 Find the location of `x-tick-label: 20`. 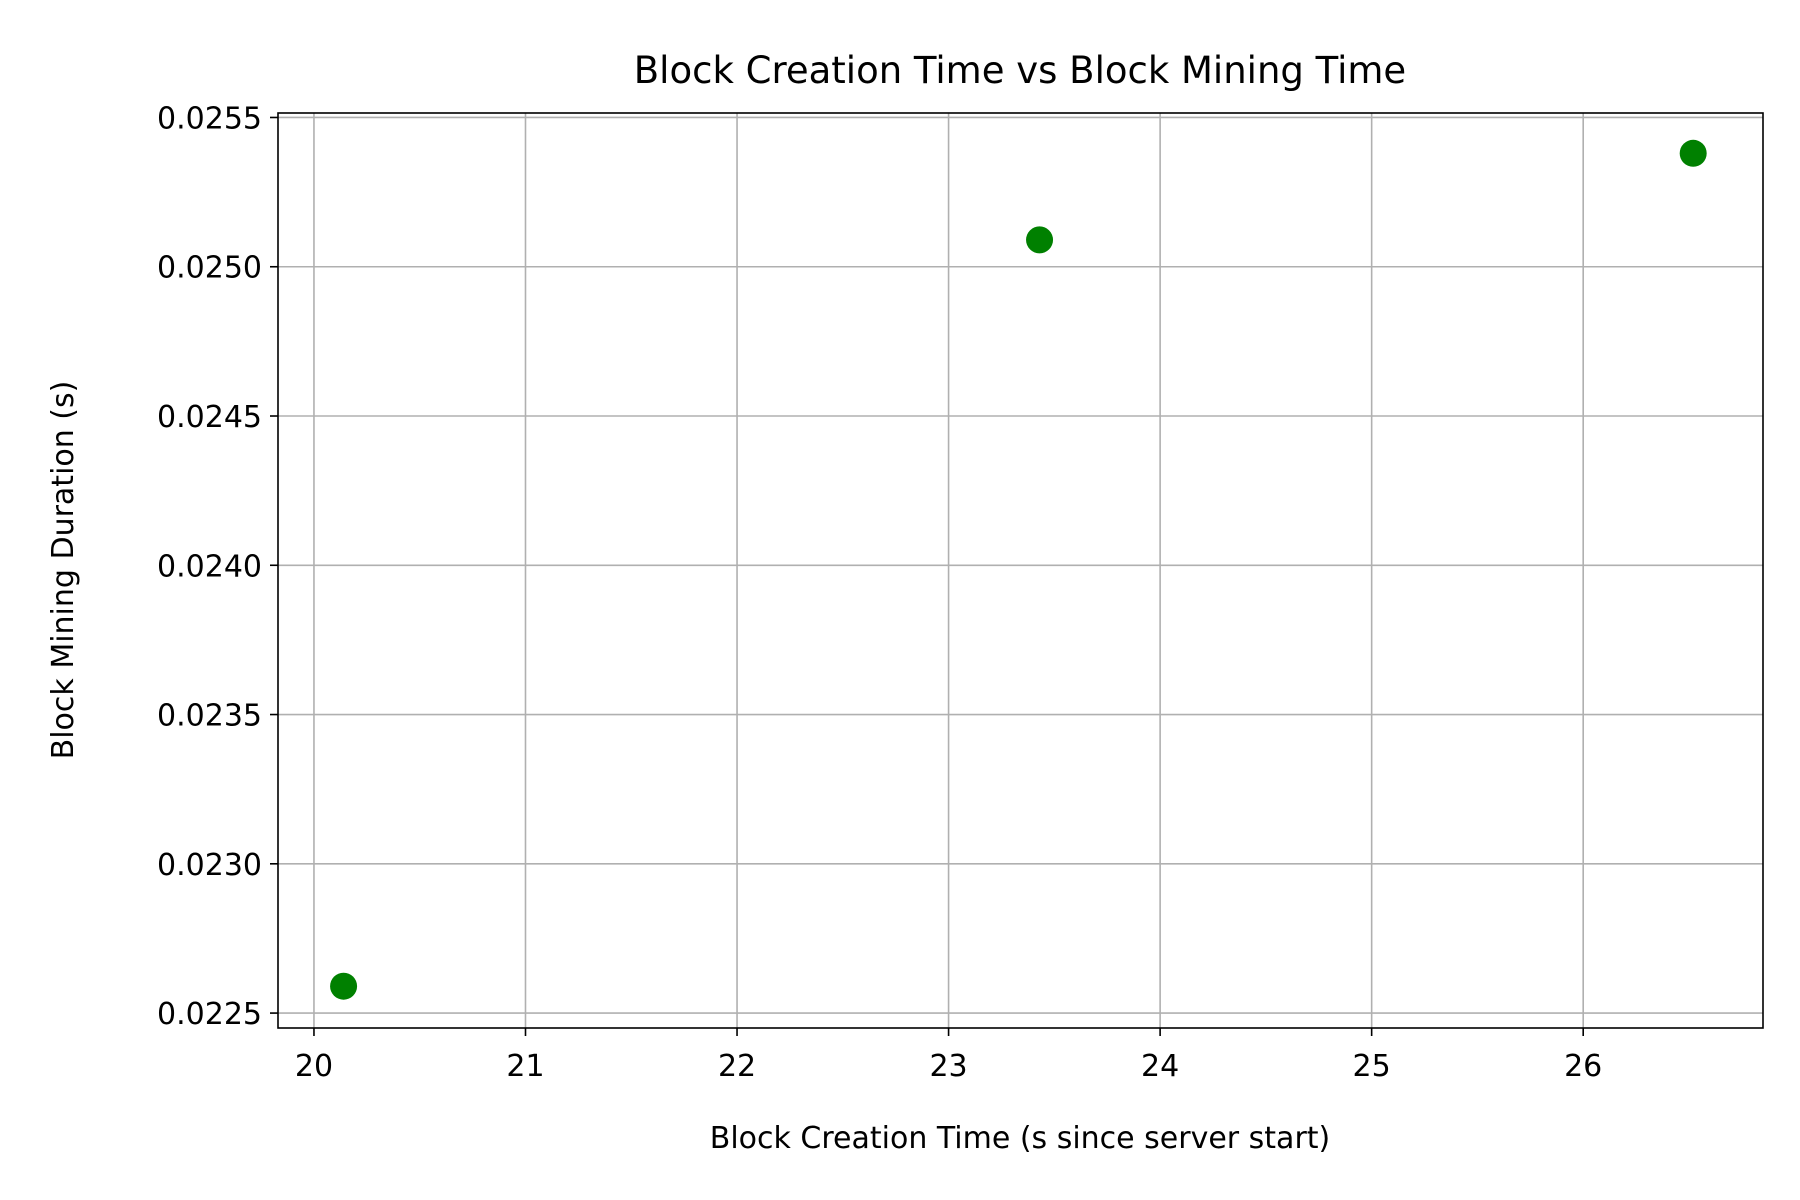

x-tick-label: 20 is located at coordinates (314, 1066).